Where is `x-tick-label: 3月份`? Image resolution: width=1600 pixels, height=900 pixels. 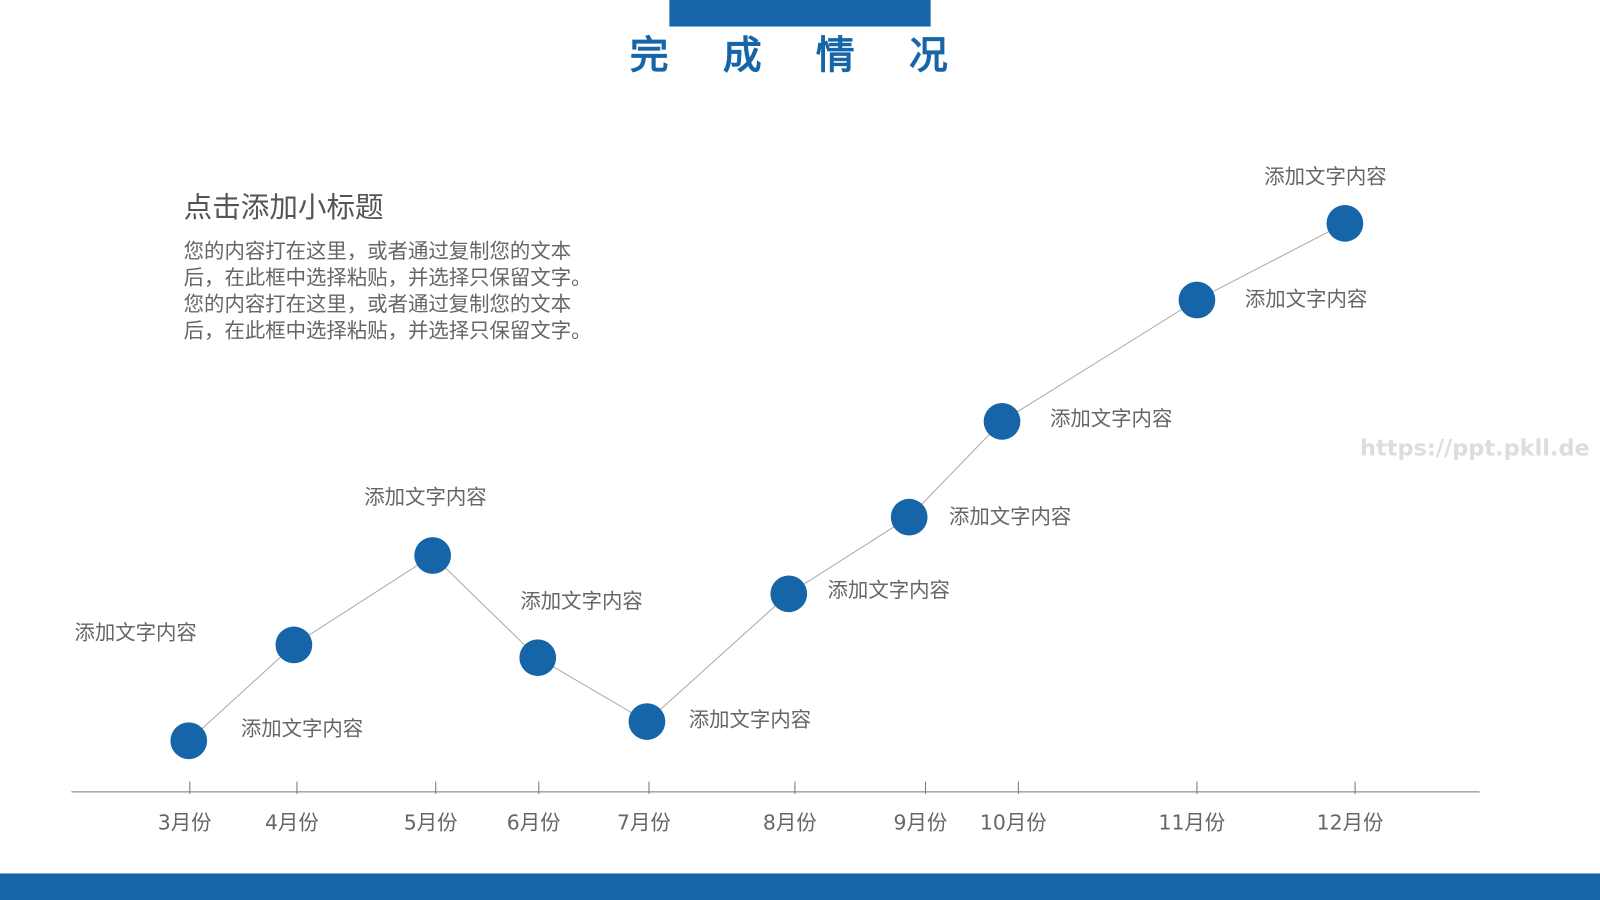 x-tick-label: 3月份 is located at coordinates (185, 822).